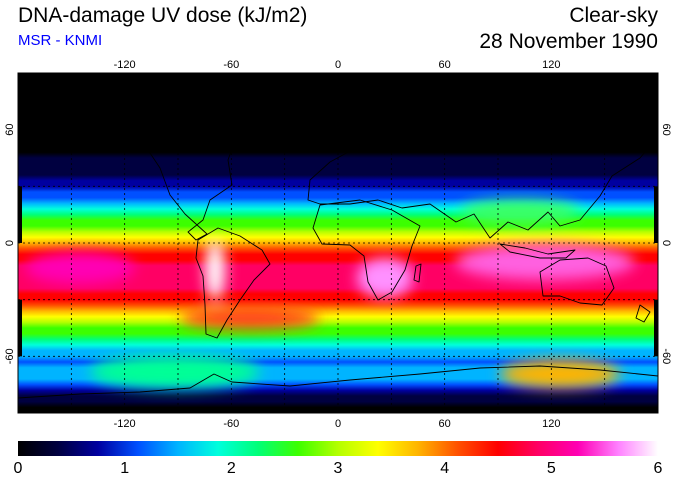 The height and width of the screenshot is (480, 678). Describe the element at coordinates (551, 65) in the screenshot. I see `lon-tick-label-top: 120` at that location.